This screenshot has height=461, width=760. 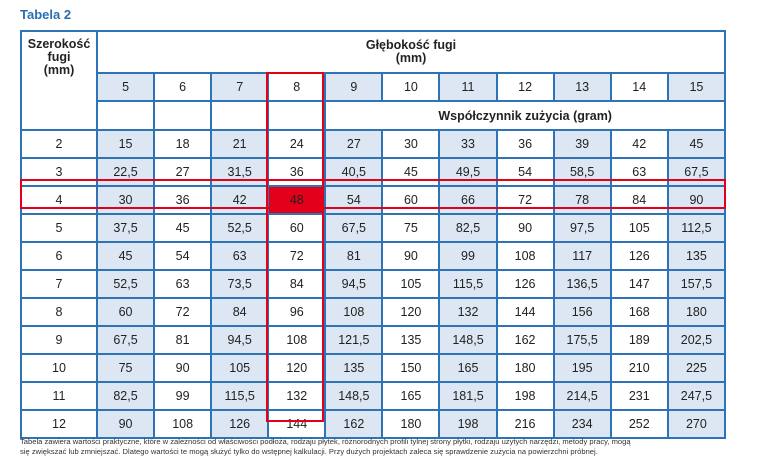 I want to click on value-cell: 225, so click(x=696, y=368).